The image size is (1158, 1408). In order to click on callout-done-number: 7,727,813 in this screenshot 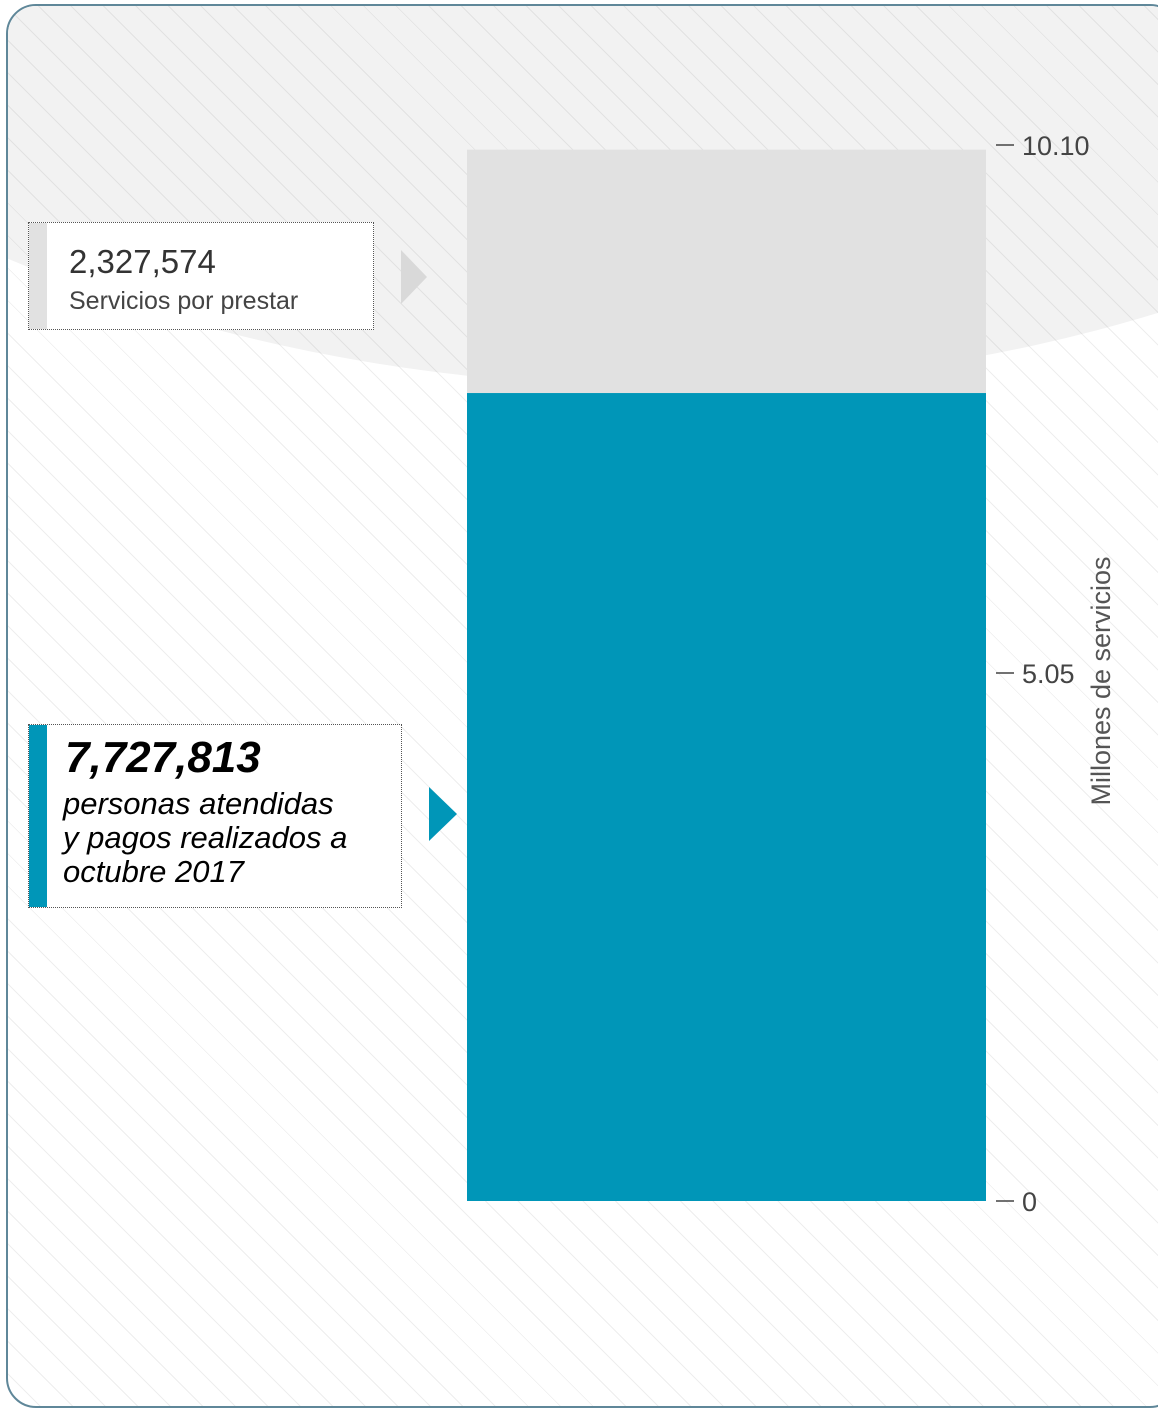, I will do `click(163, 757)`.